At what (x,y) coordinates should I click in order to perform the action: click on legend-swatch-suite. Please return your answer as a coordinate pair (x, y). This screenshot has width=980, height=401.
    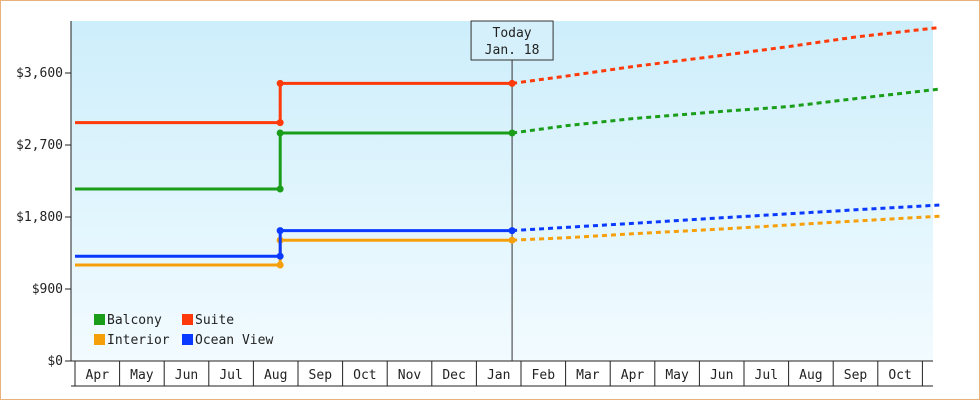
    Looking at the image, I should click on (187, 319).